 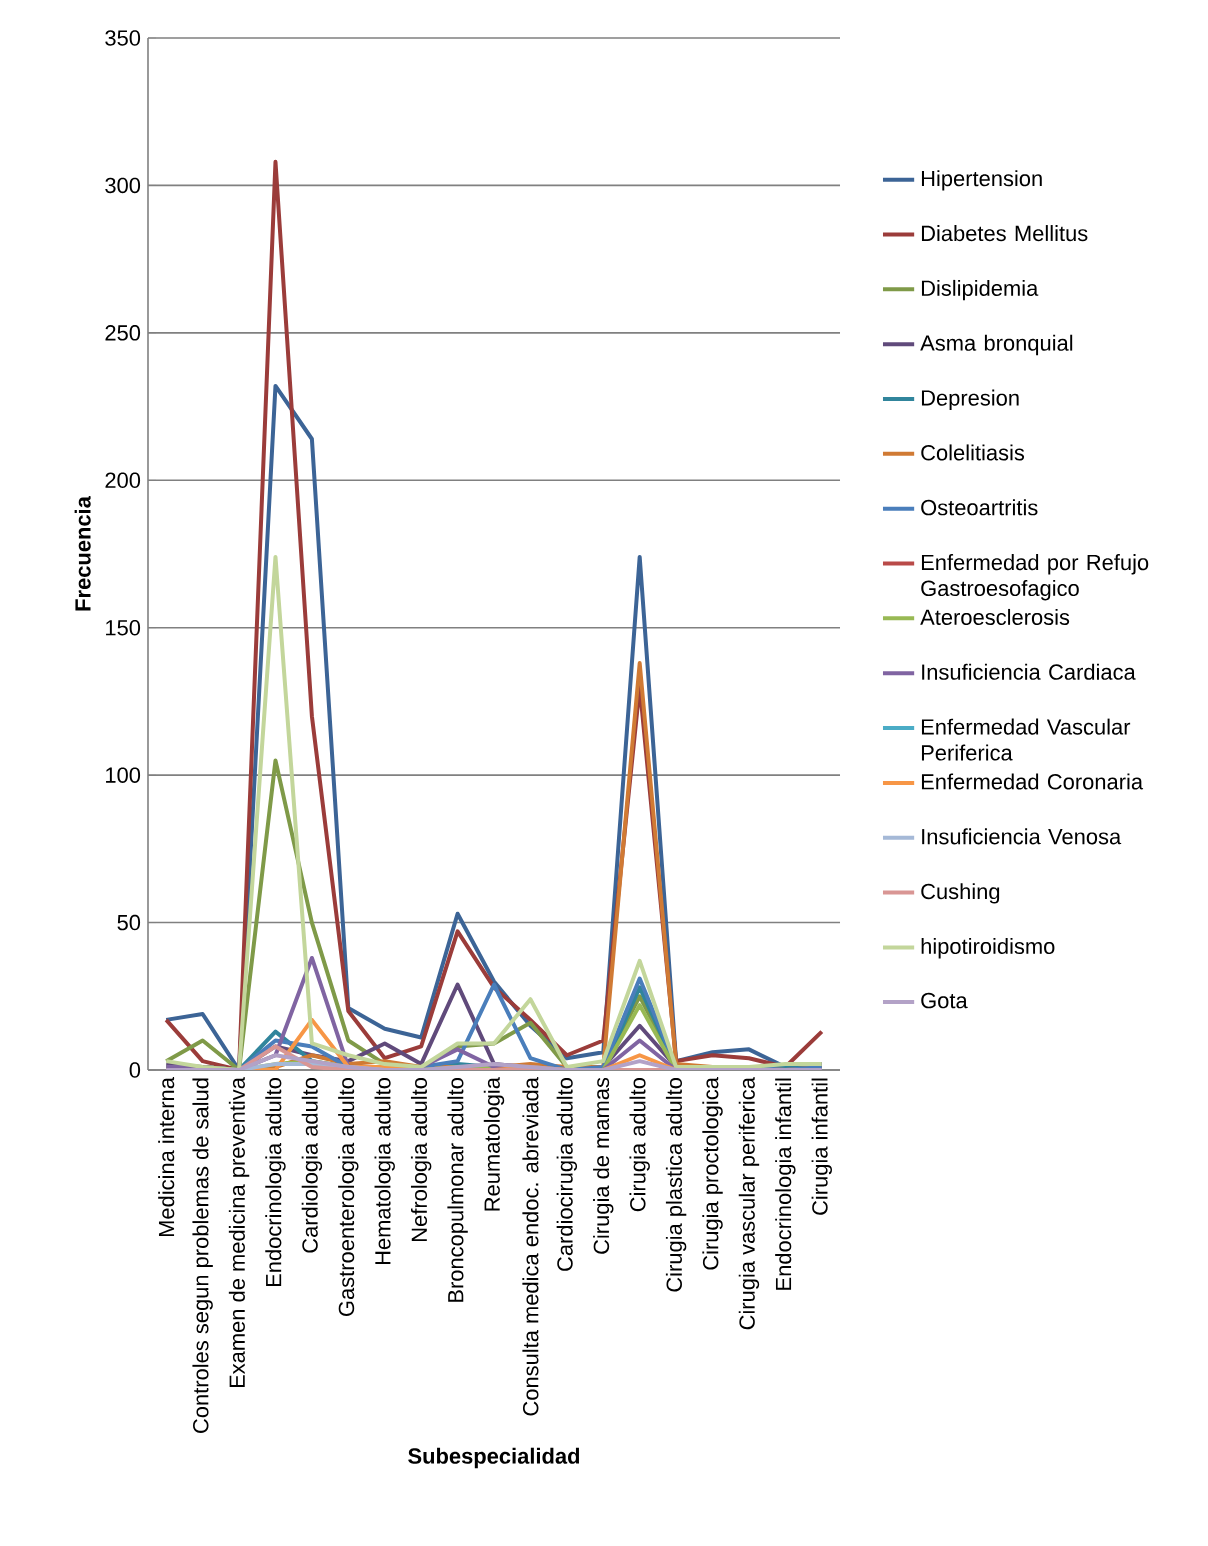 I want to click on x-tick-label: Consulta medica endoc. abreviada, so click(x=530, y=1246).